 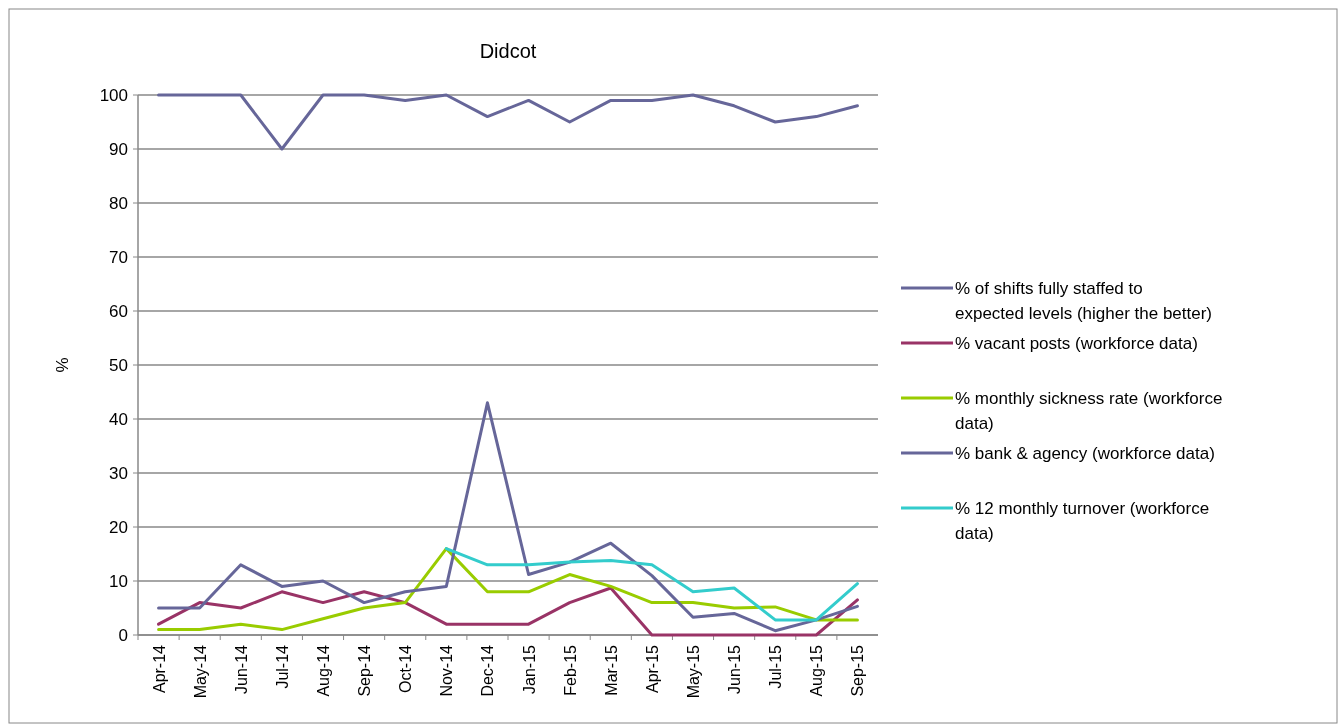 What do you see at coordinates (118, 311) in the screenshot?
I see `y-tick-label: 60` at bounding box center [118, 311].